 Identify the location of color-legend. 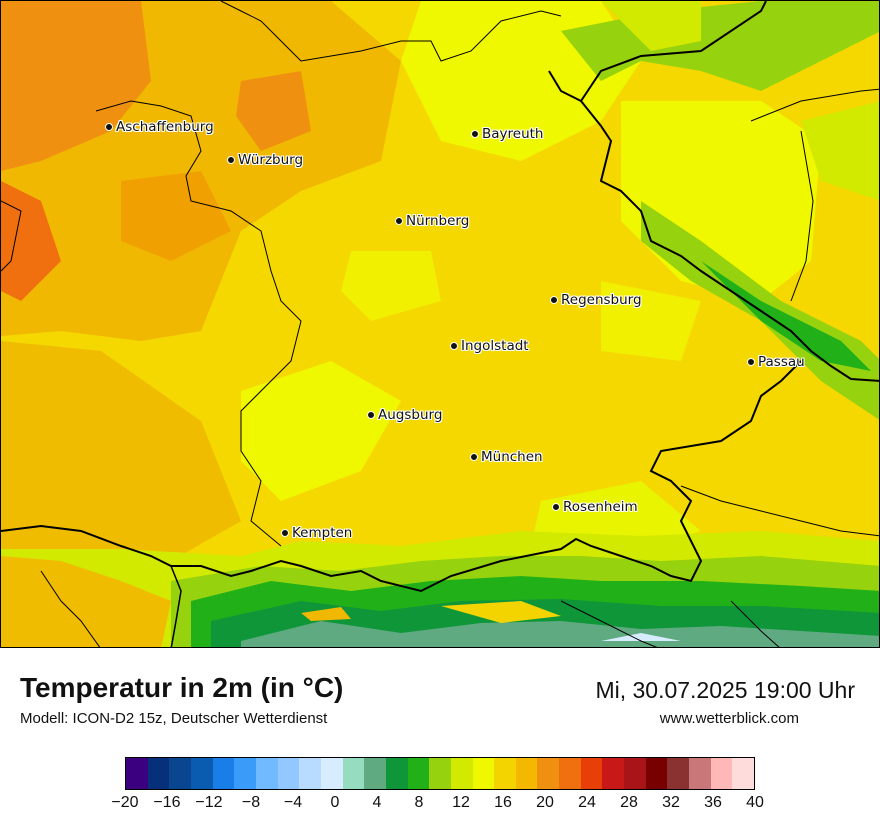
(440, 773).